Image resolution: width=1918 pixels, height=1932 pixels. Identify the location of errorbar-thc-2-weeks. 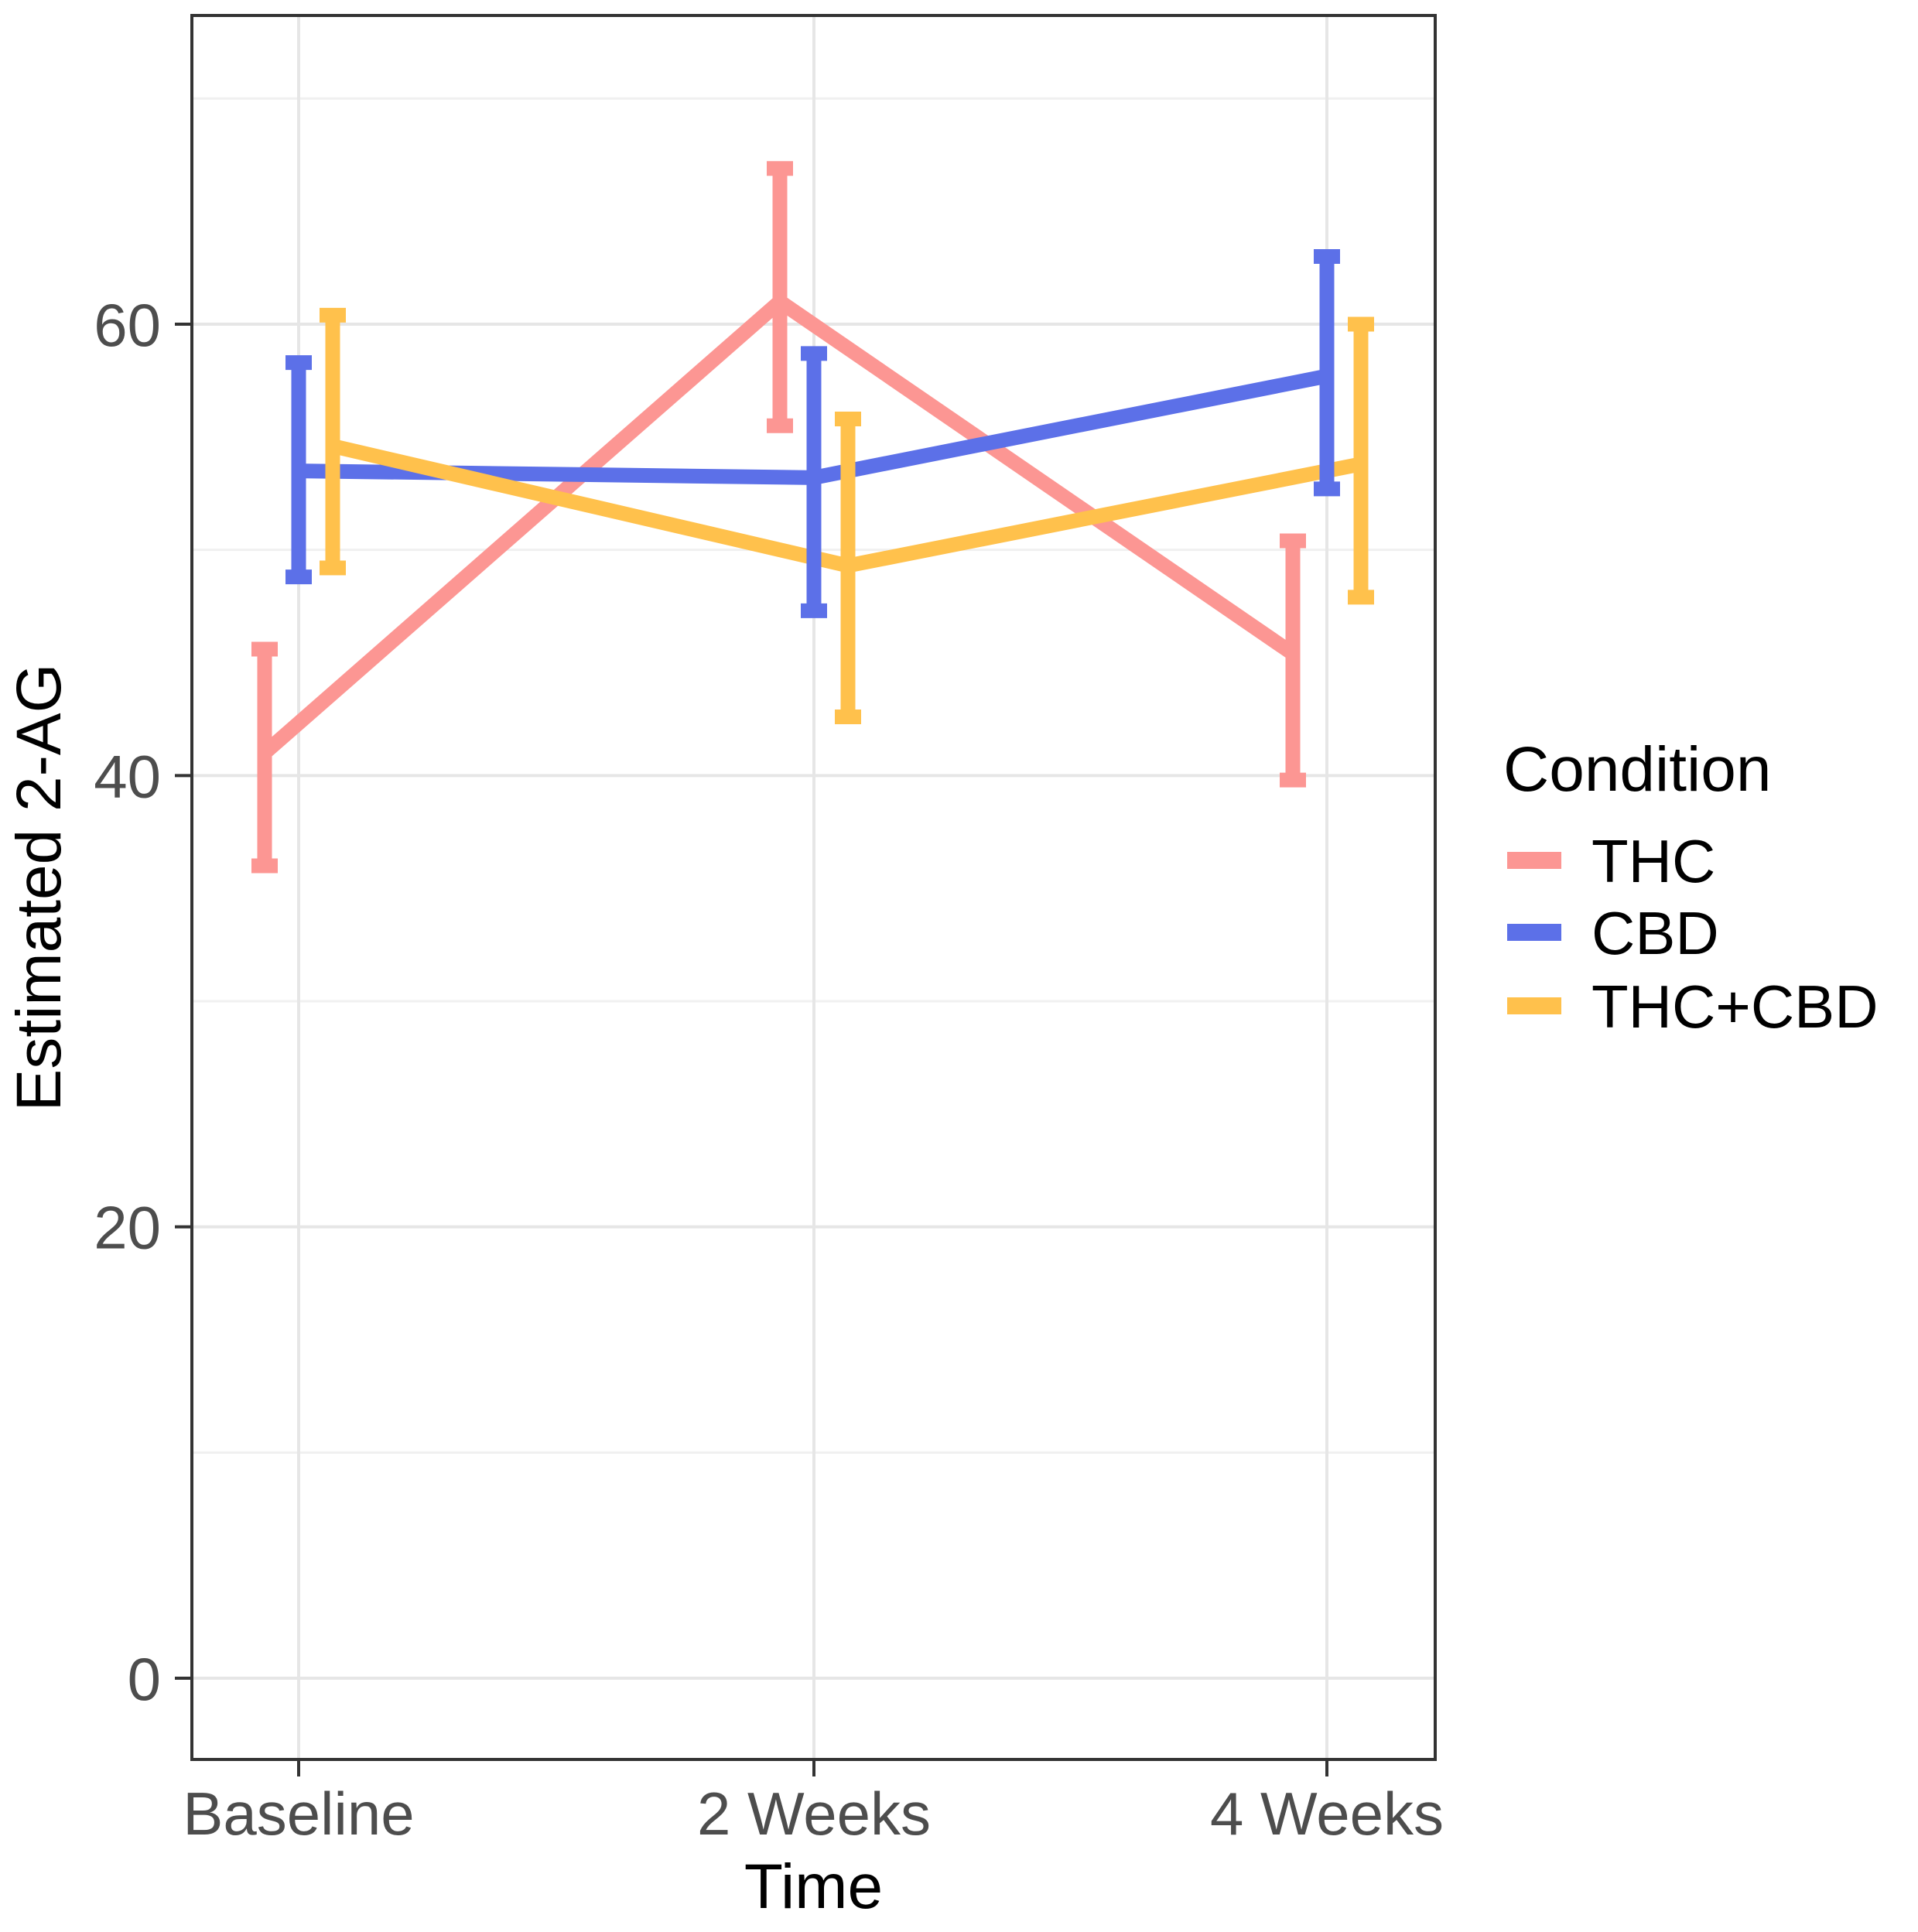
(780, 297).